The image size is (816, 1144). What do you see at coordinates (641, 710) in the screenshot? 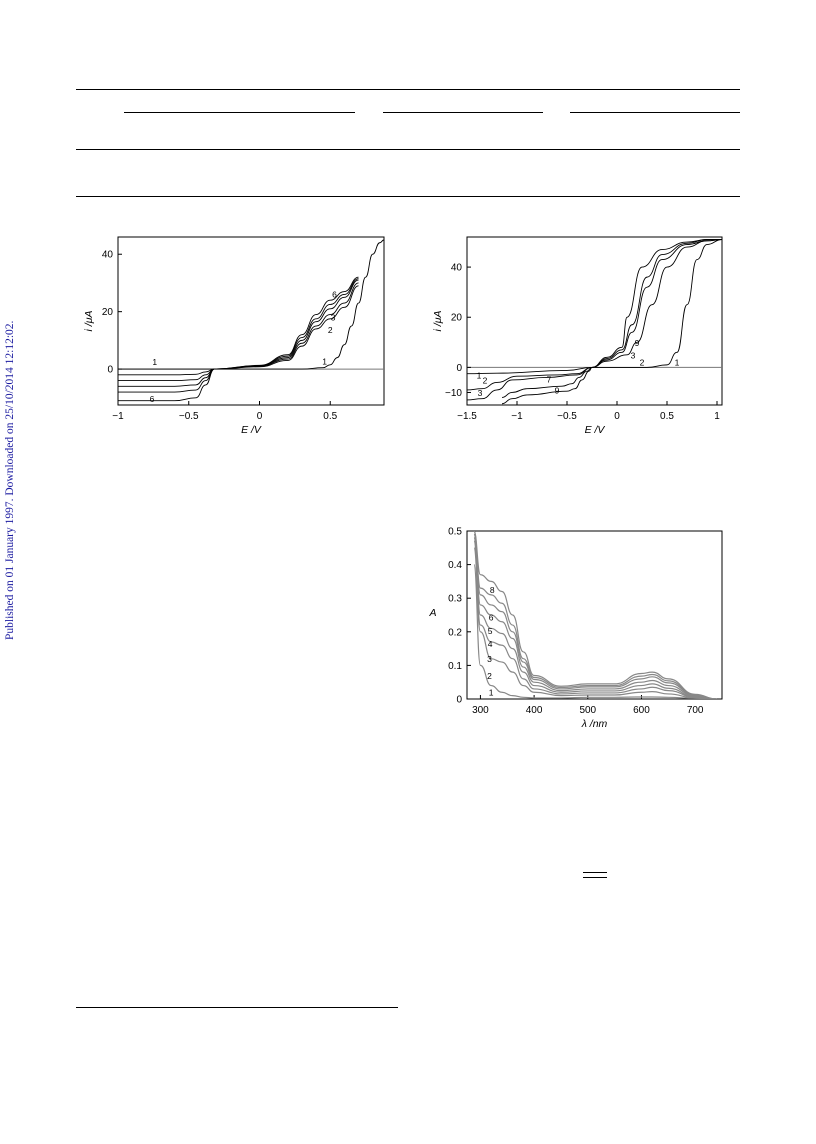
I see `x-tick-label: 600` at bounding box center [641, 710].